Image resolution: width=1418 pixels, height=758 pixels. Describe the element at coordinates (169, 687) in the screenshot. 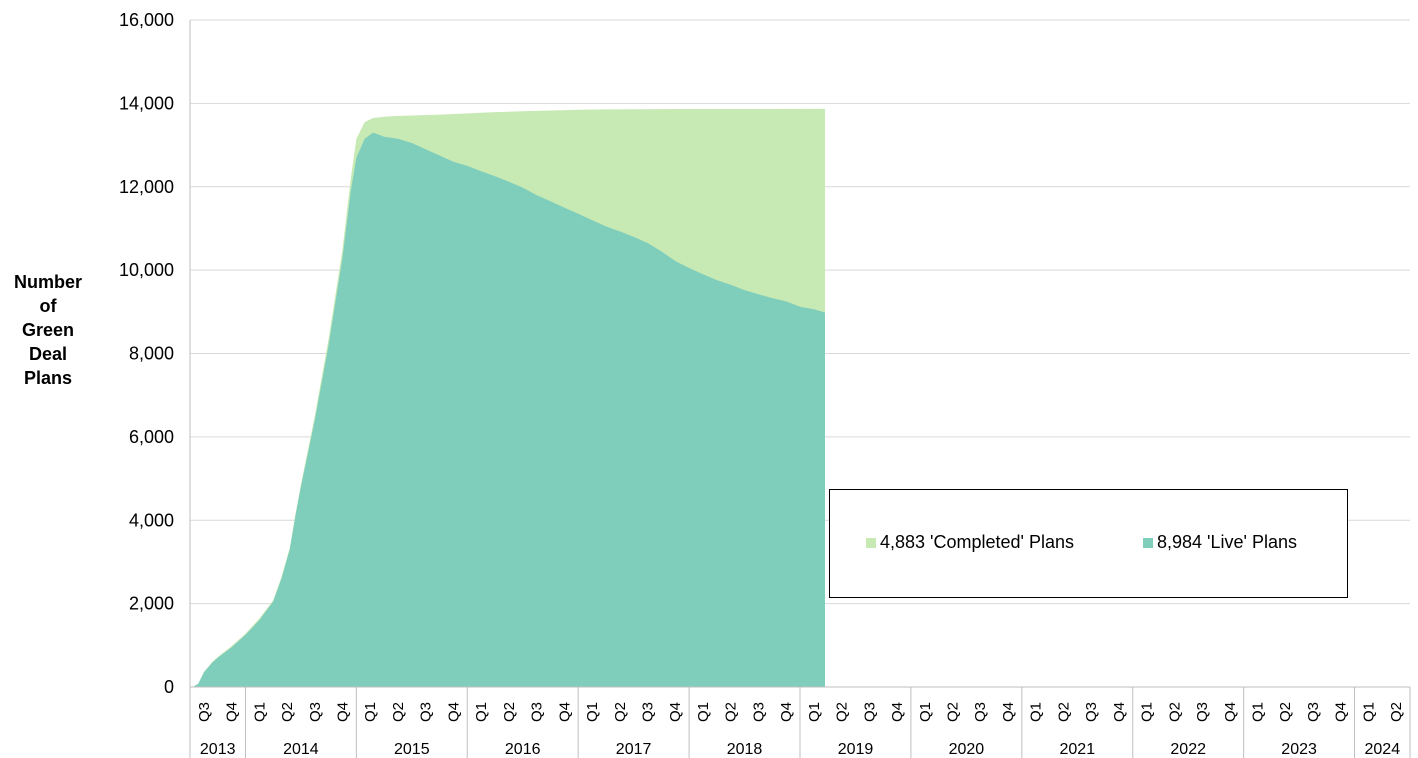

I see `y-tick-label: 0` at that location.